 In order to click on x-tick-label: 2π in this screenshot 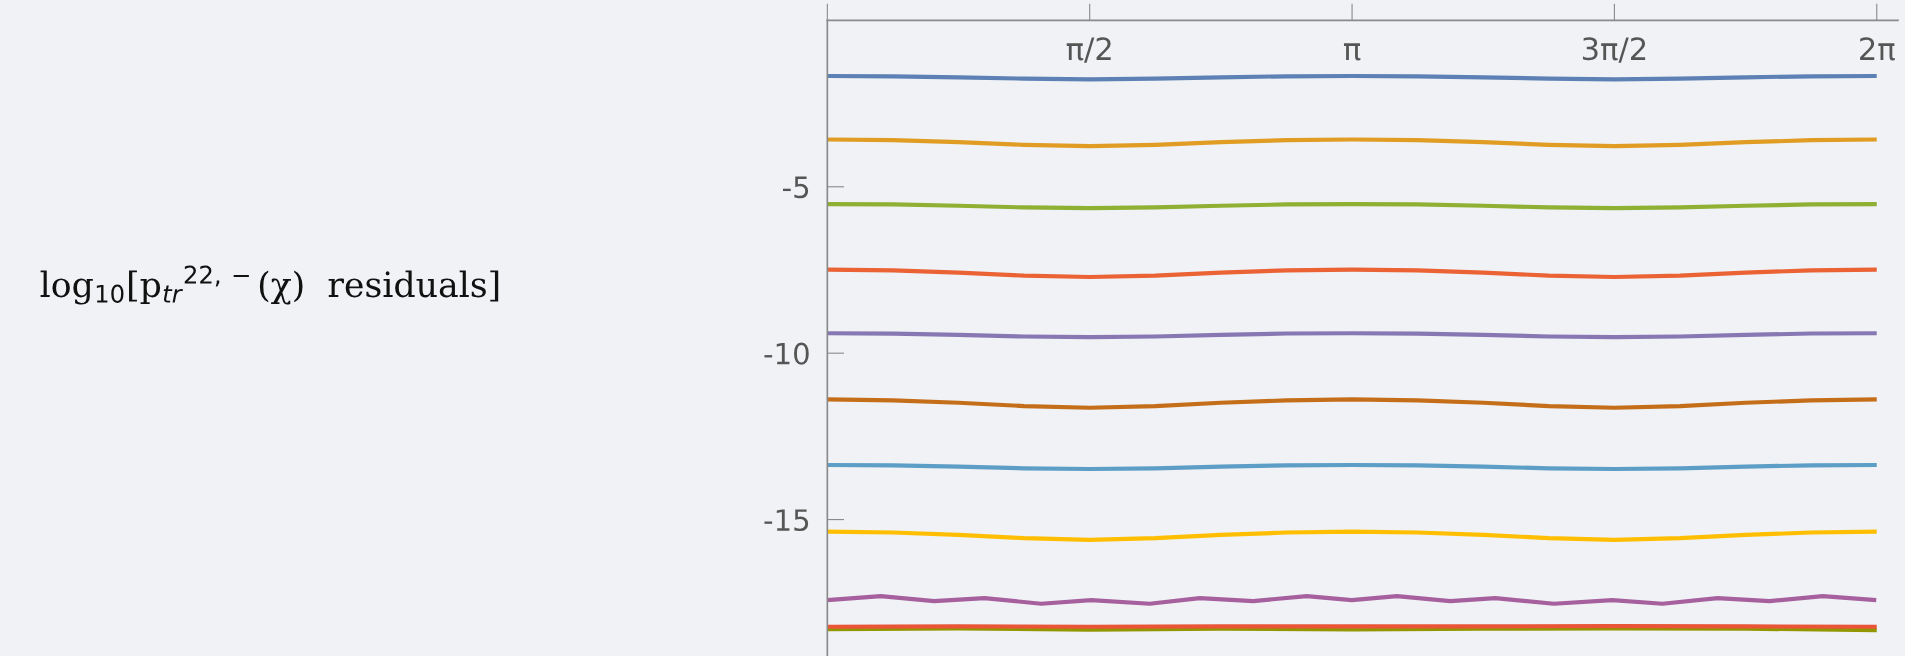, I will do `click(1877, 49)`.